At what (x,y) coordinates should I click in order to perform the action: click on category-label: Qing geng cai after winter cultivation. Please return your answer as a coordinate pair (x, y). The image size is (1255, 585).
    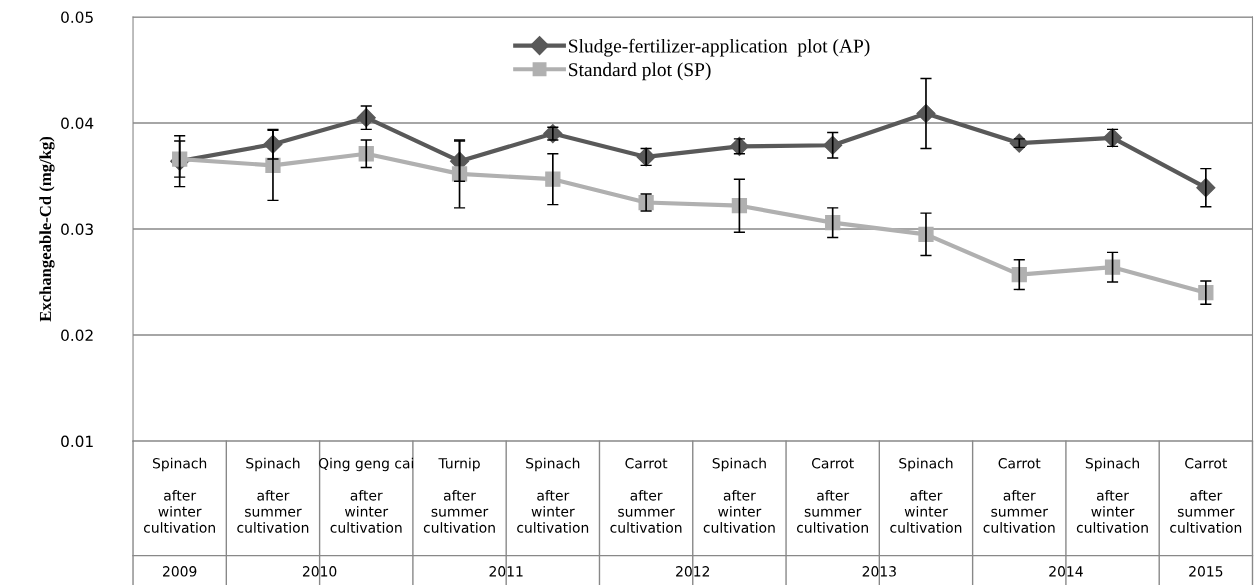
    Looking at the image, I should click on (366, 495).